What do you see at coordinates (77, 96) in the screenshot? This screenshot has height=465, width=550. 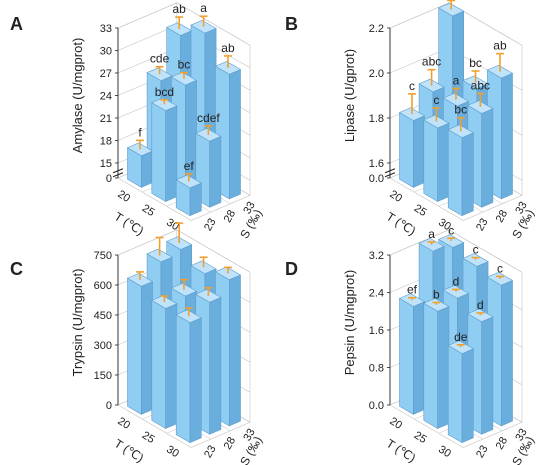 I see `y-axis-title: Amylase (U/mgprot)` at bounding box center [77, 96].